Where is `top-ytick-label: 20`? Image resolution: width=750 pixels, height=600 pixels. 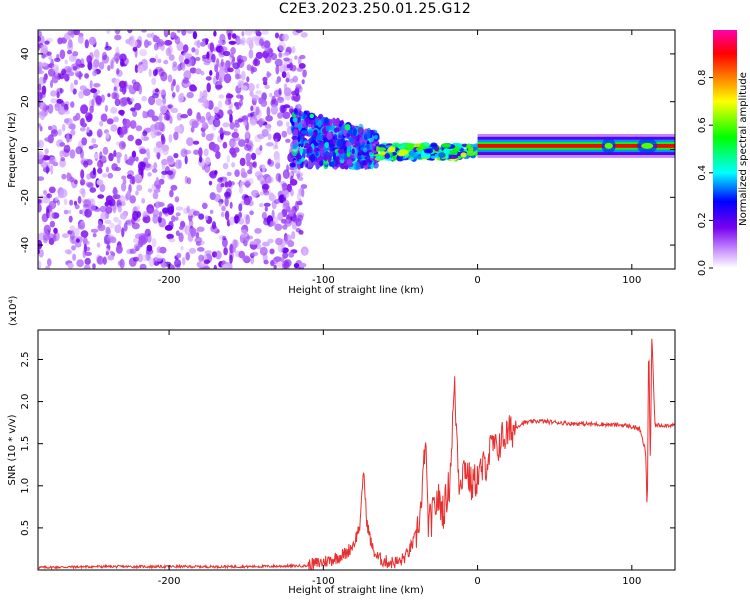
top-ytick-label: 20 is located at coordinates (25, 101).